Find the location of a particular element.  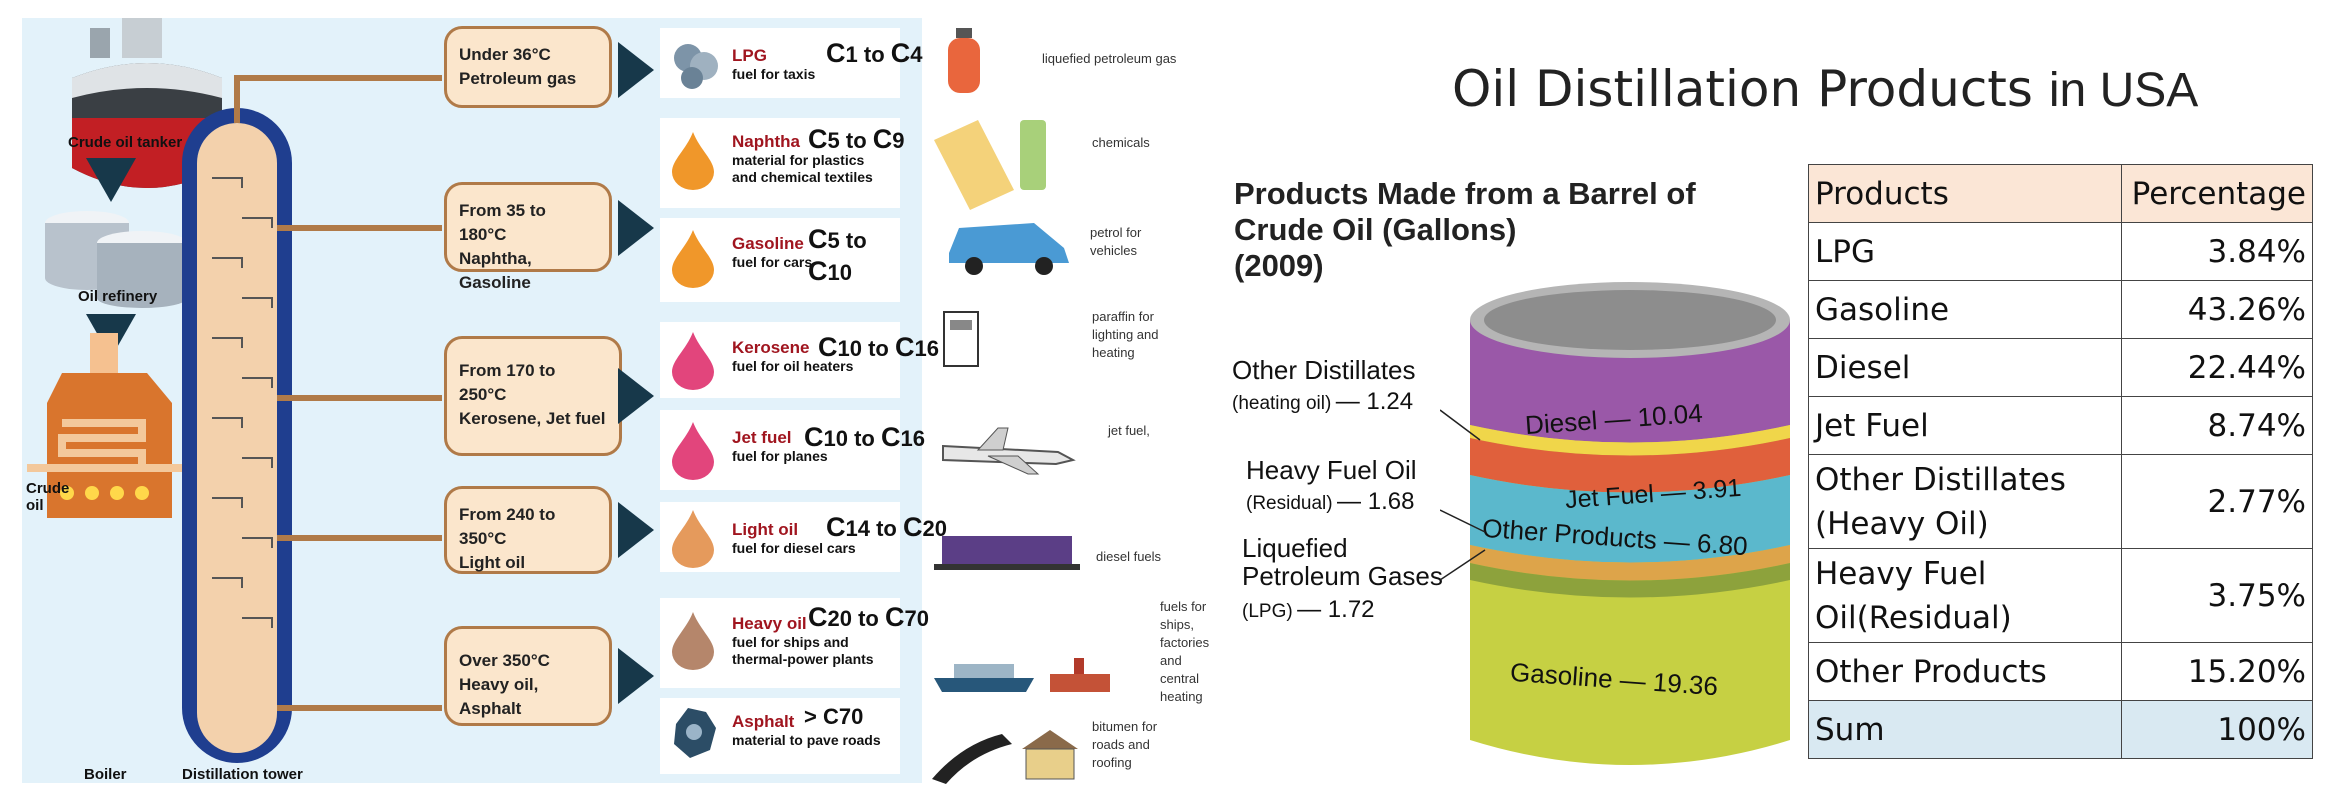

table-cell: 3.84% is located at coordinates (2217, 251).